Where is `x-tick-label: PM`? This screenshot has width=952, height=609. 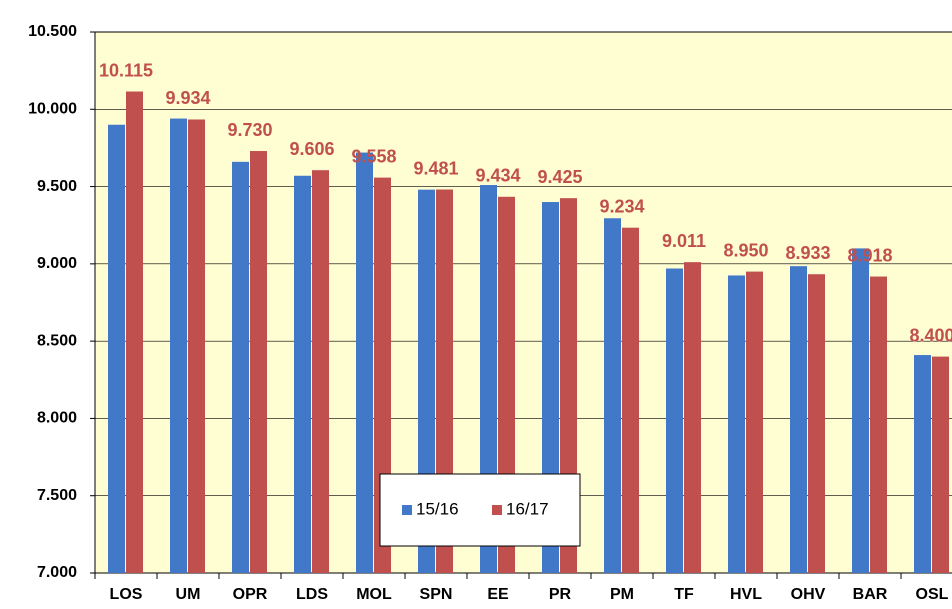 x-tick-label: PM is located at coordinates (622, 594).